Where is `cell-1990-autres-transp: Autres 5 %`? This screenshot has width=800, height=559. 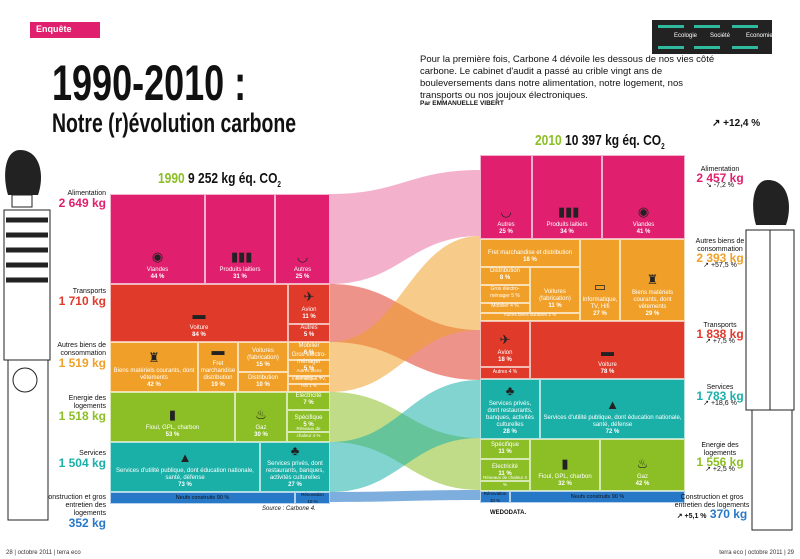 cell-1990-autres-transp: Autres 5 % is located at coordinates (309, 333).